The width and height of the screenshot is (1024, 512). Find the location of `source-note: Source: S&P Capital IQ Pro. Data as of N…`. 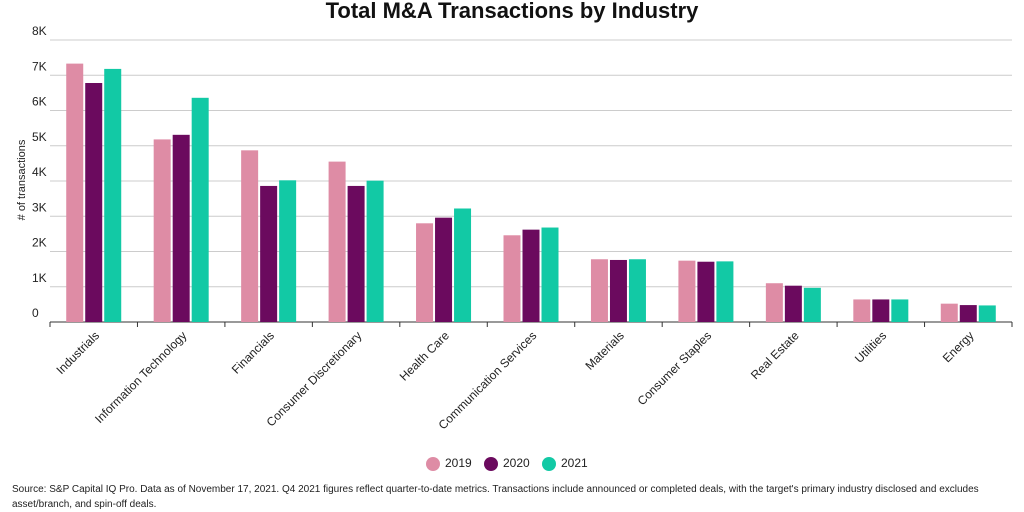

source-note: Source: S&P Capital IQ Pro. Data as of N… is located at coordinates (495, 497).